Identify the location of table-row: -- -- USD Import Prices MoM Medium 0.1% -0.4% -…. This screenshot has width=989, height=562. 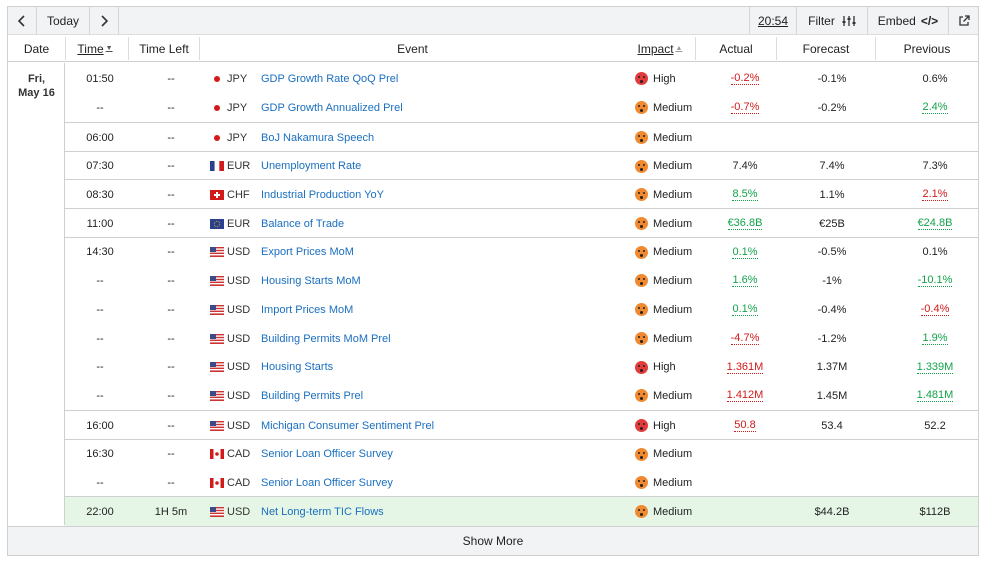
(521, 309).